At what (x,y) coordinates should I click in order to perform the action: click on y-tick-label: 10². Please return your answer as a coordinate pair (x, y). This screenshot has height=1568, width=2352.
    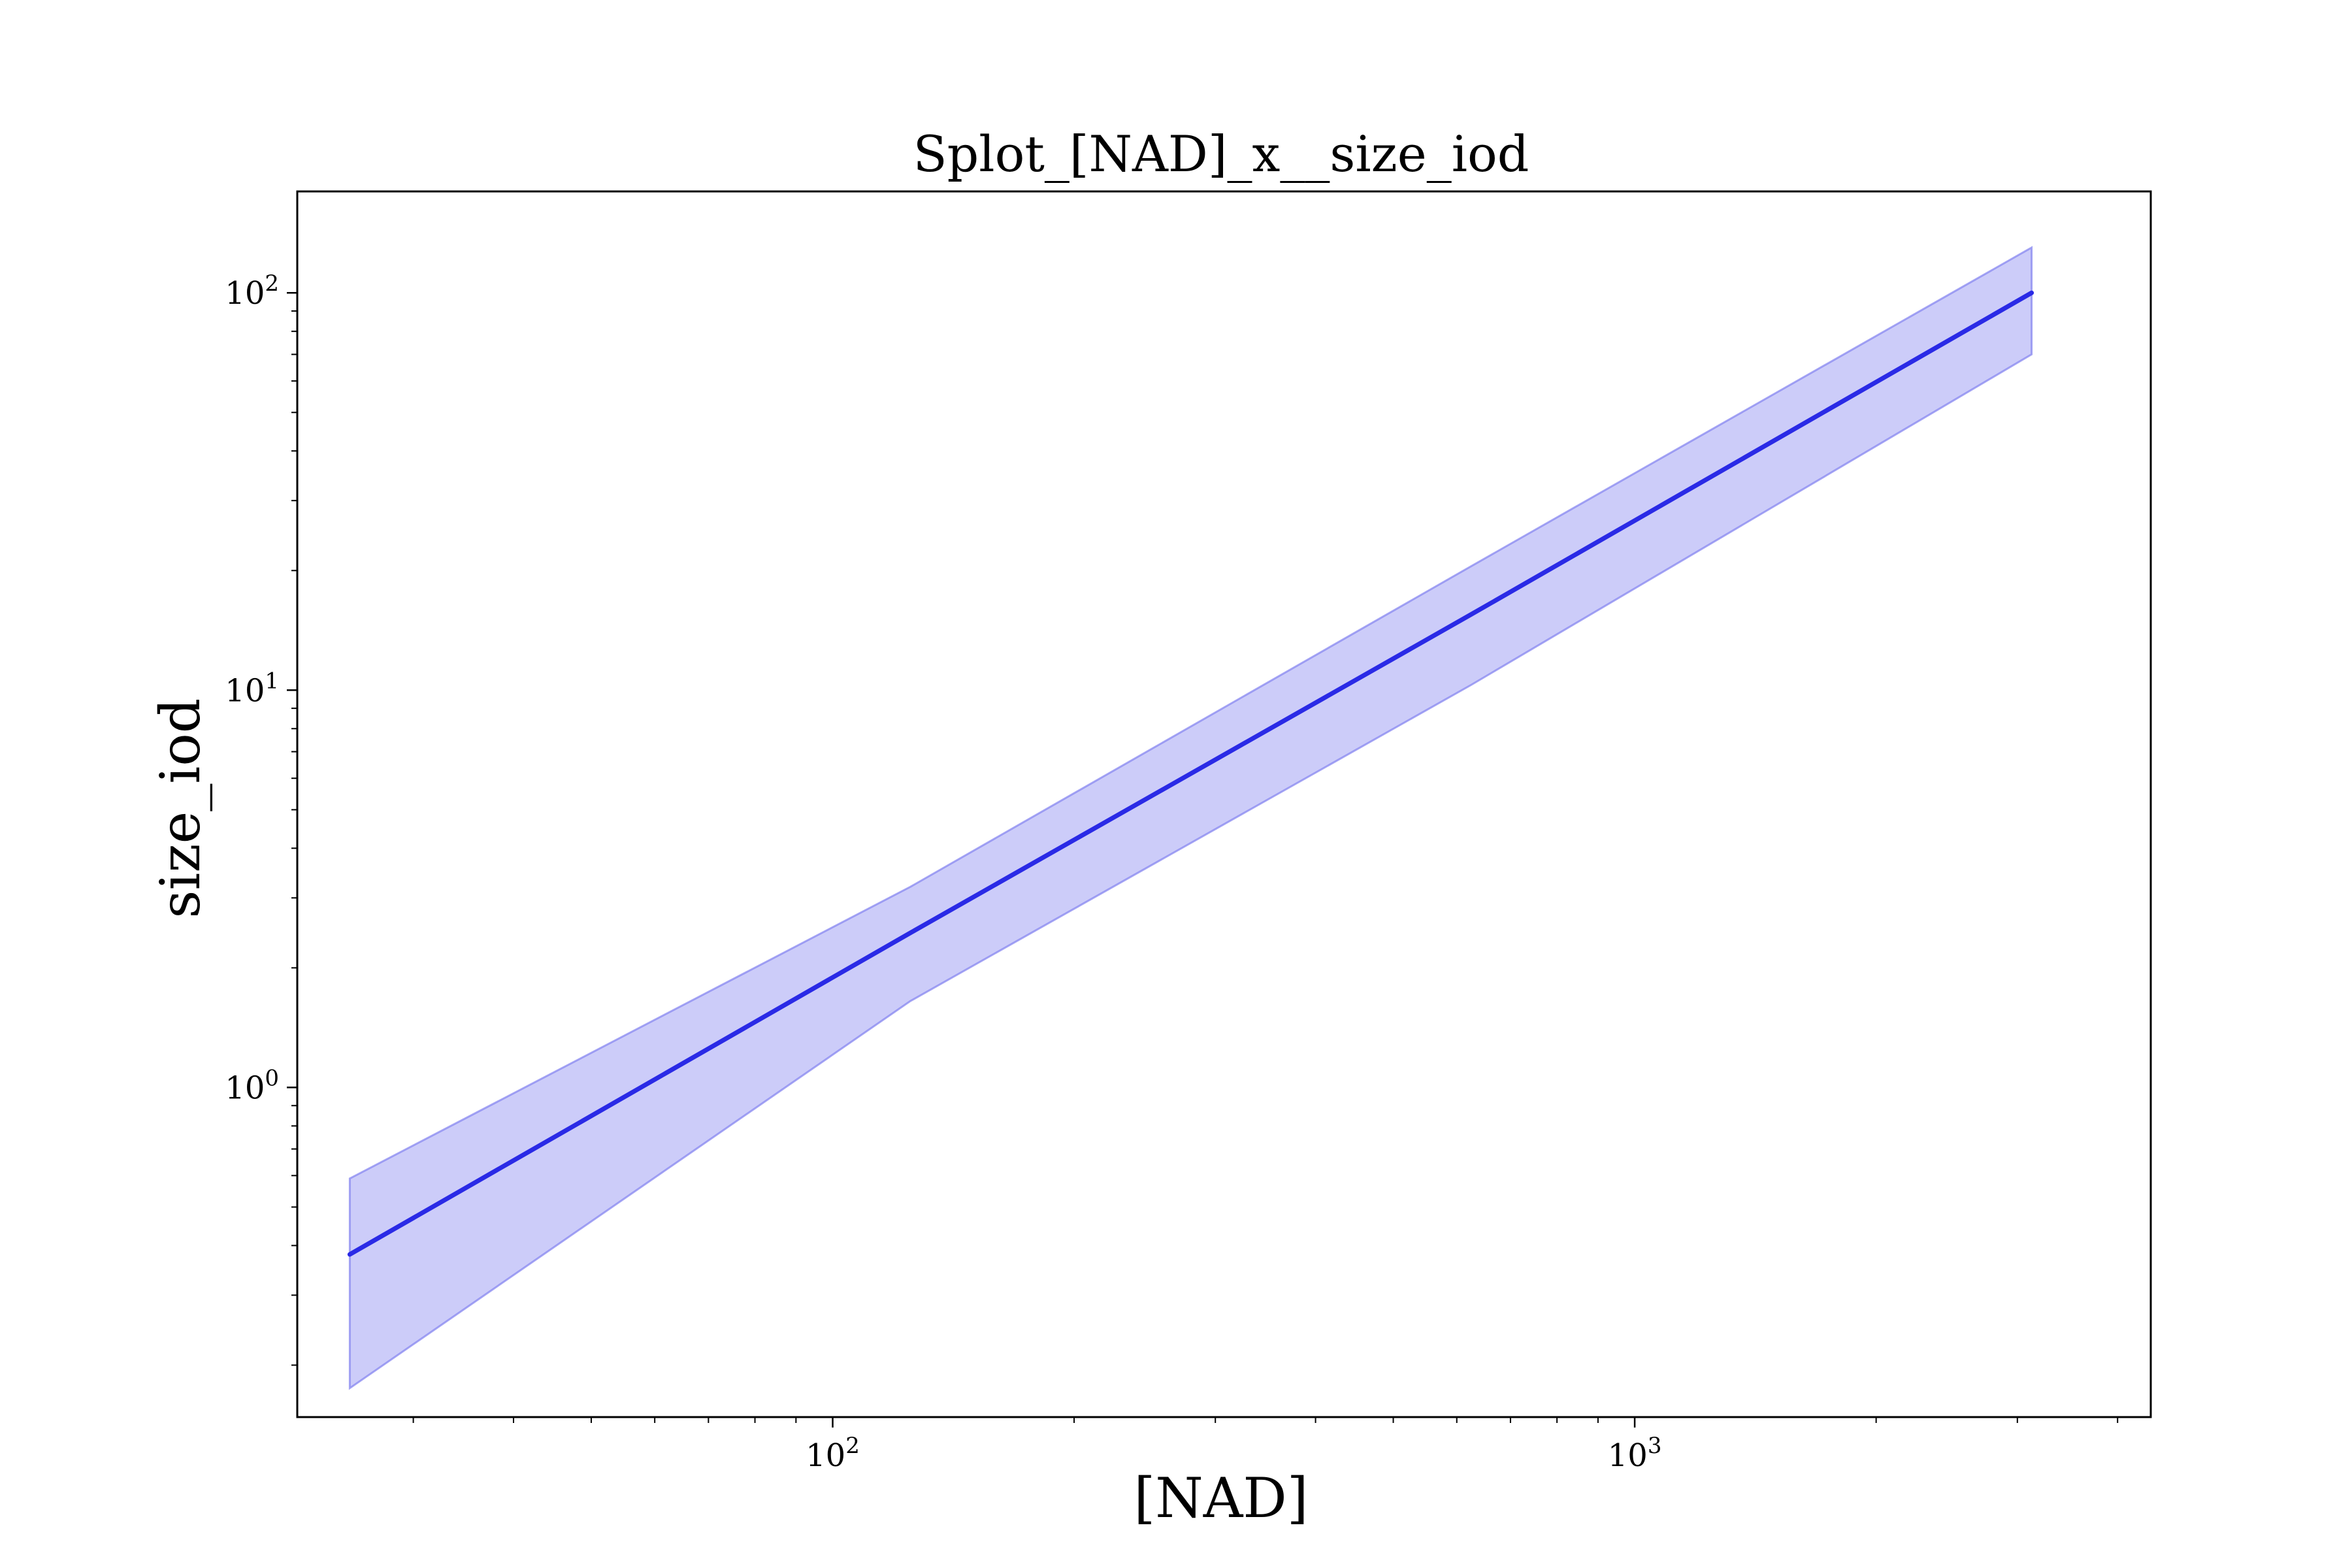
    Looking at the image, I should click on (252, 291).